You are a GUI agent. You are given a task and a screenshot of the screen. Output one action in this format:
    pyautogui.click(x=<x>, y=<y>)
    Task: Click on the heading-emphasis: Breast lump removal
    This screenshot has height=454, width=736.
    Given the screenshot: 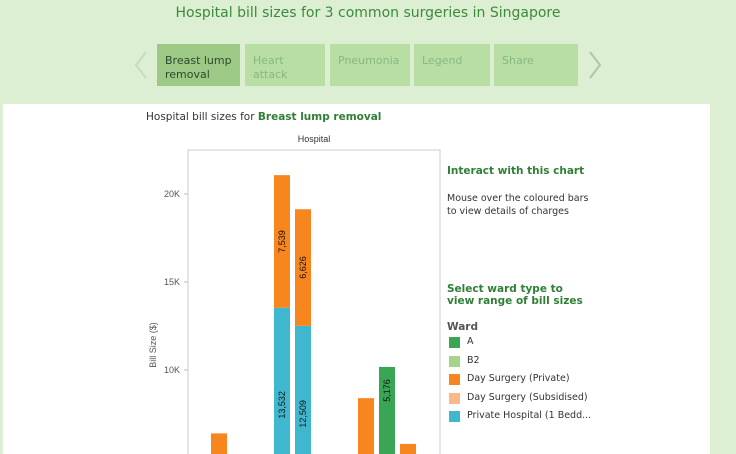 What is the action you would take?
    pyautogui.click(x=319, y=117)
    